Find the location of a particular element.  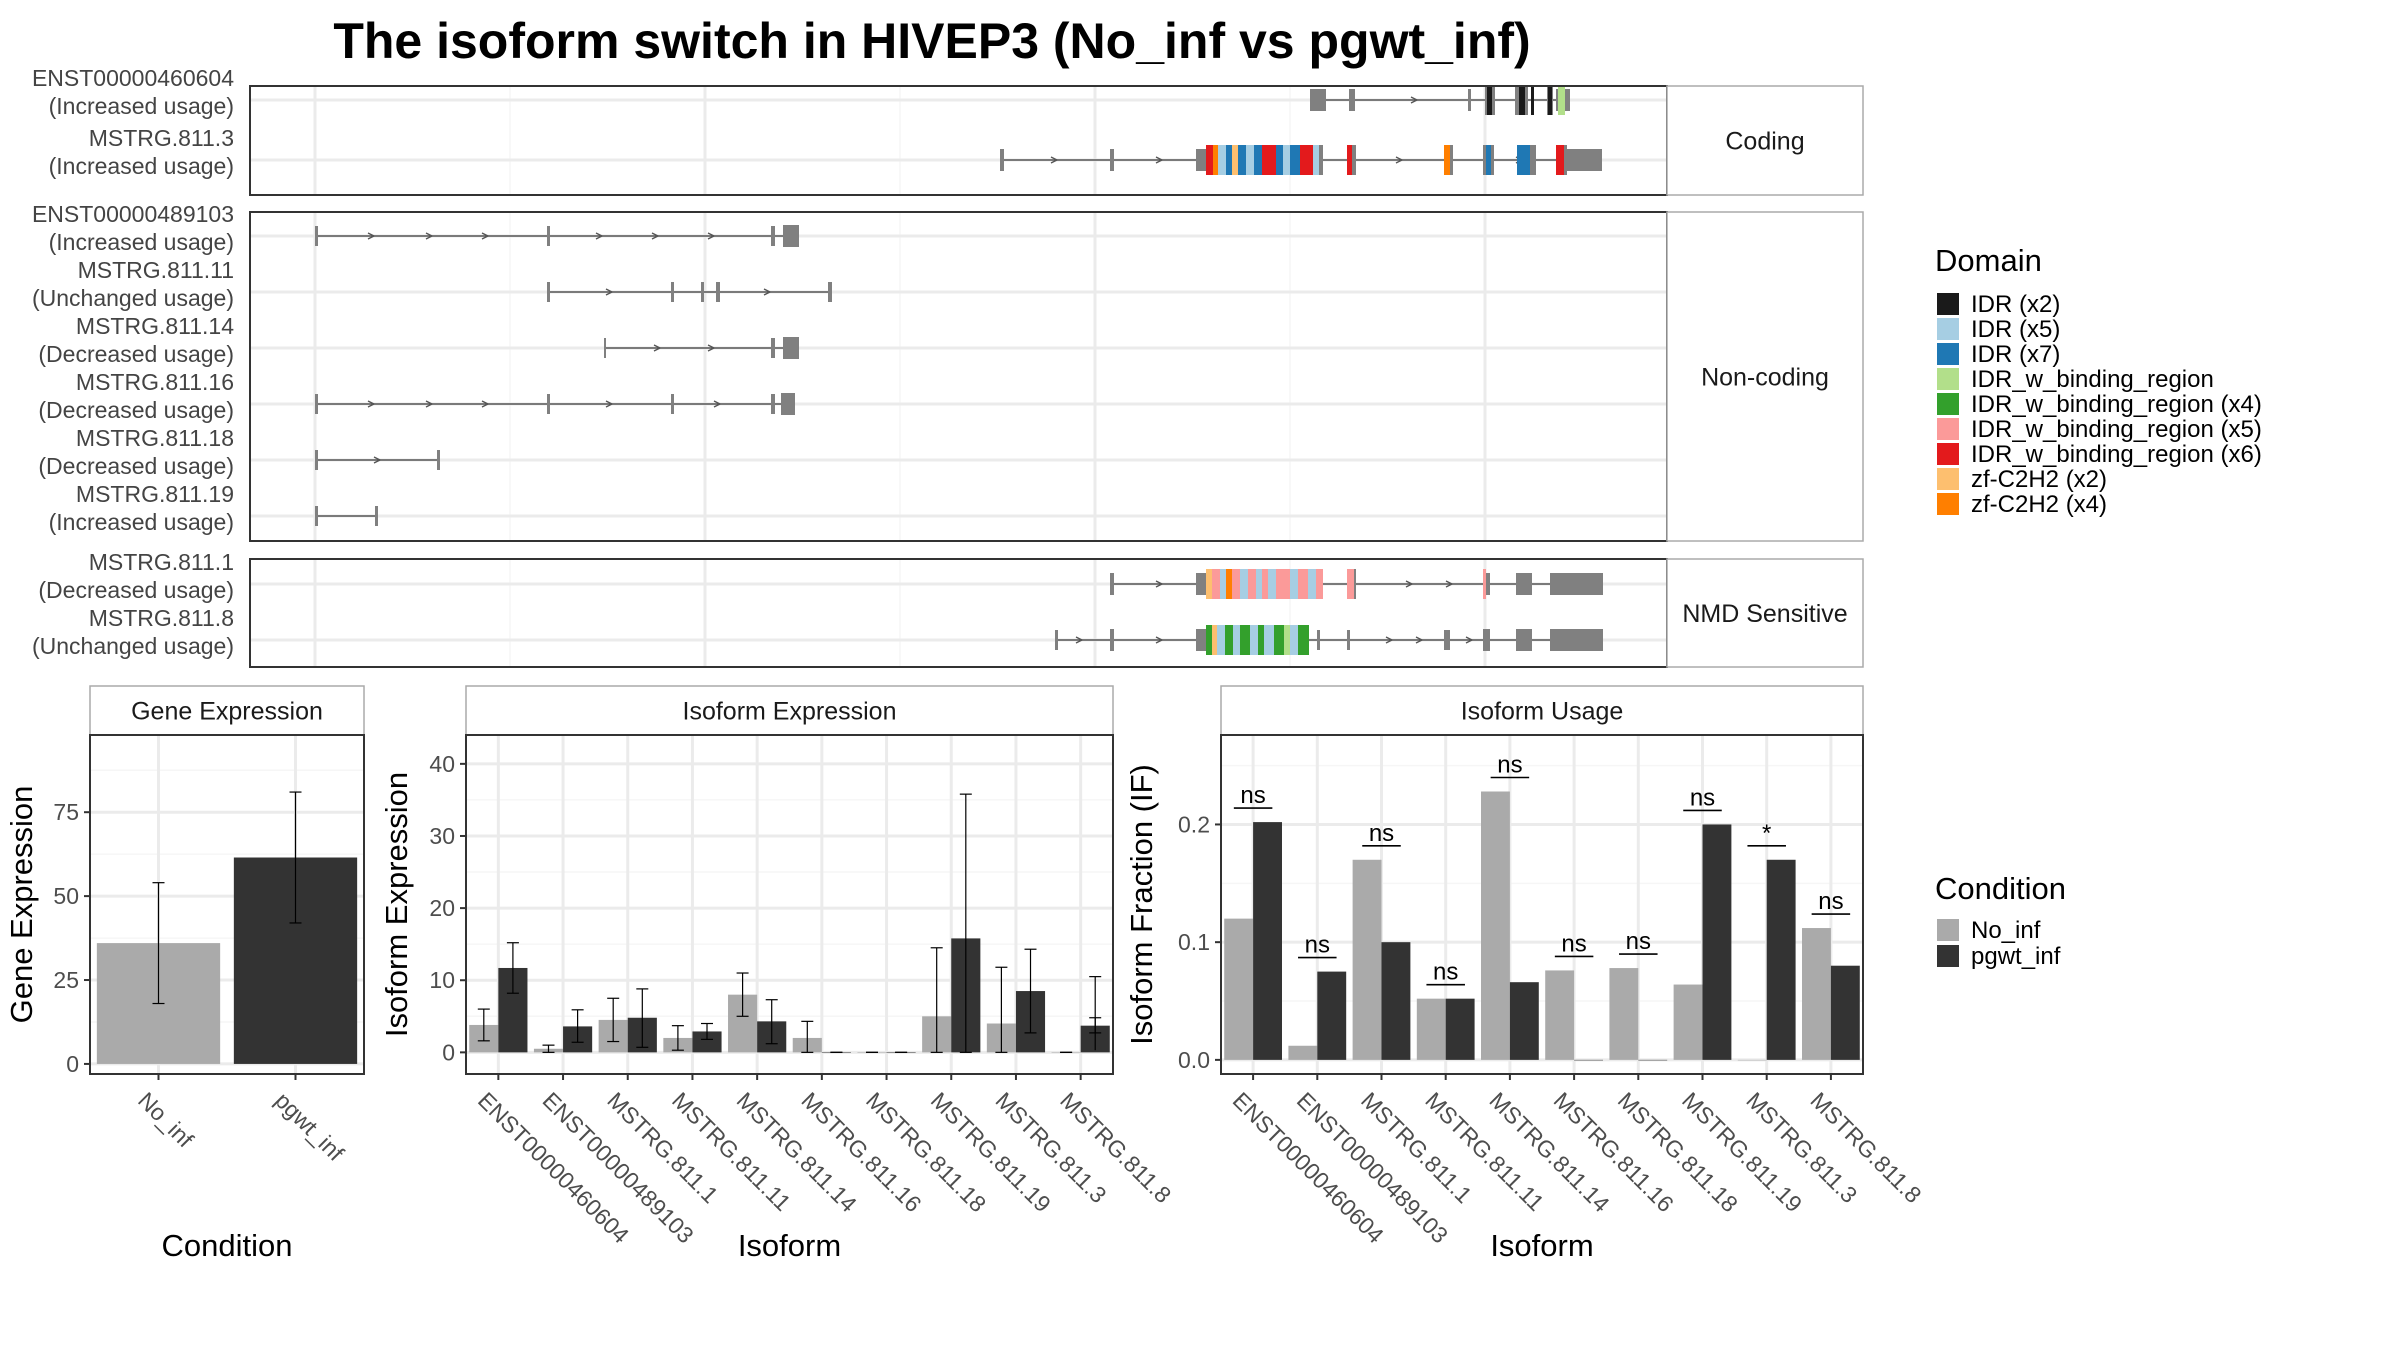

panel-background is located at coordinates (958, 613).